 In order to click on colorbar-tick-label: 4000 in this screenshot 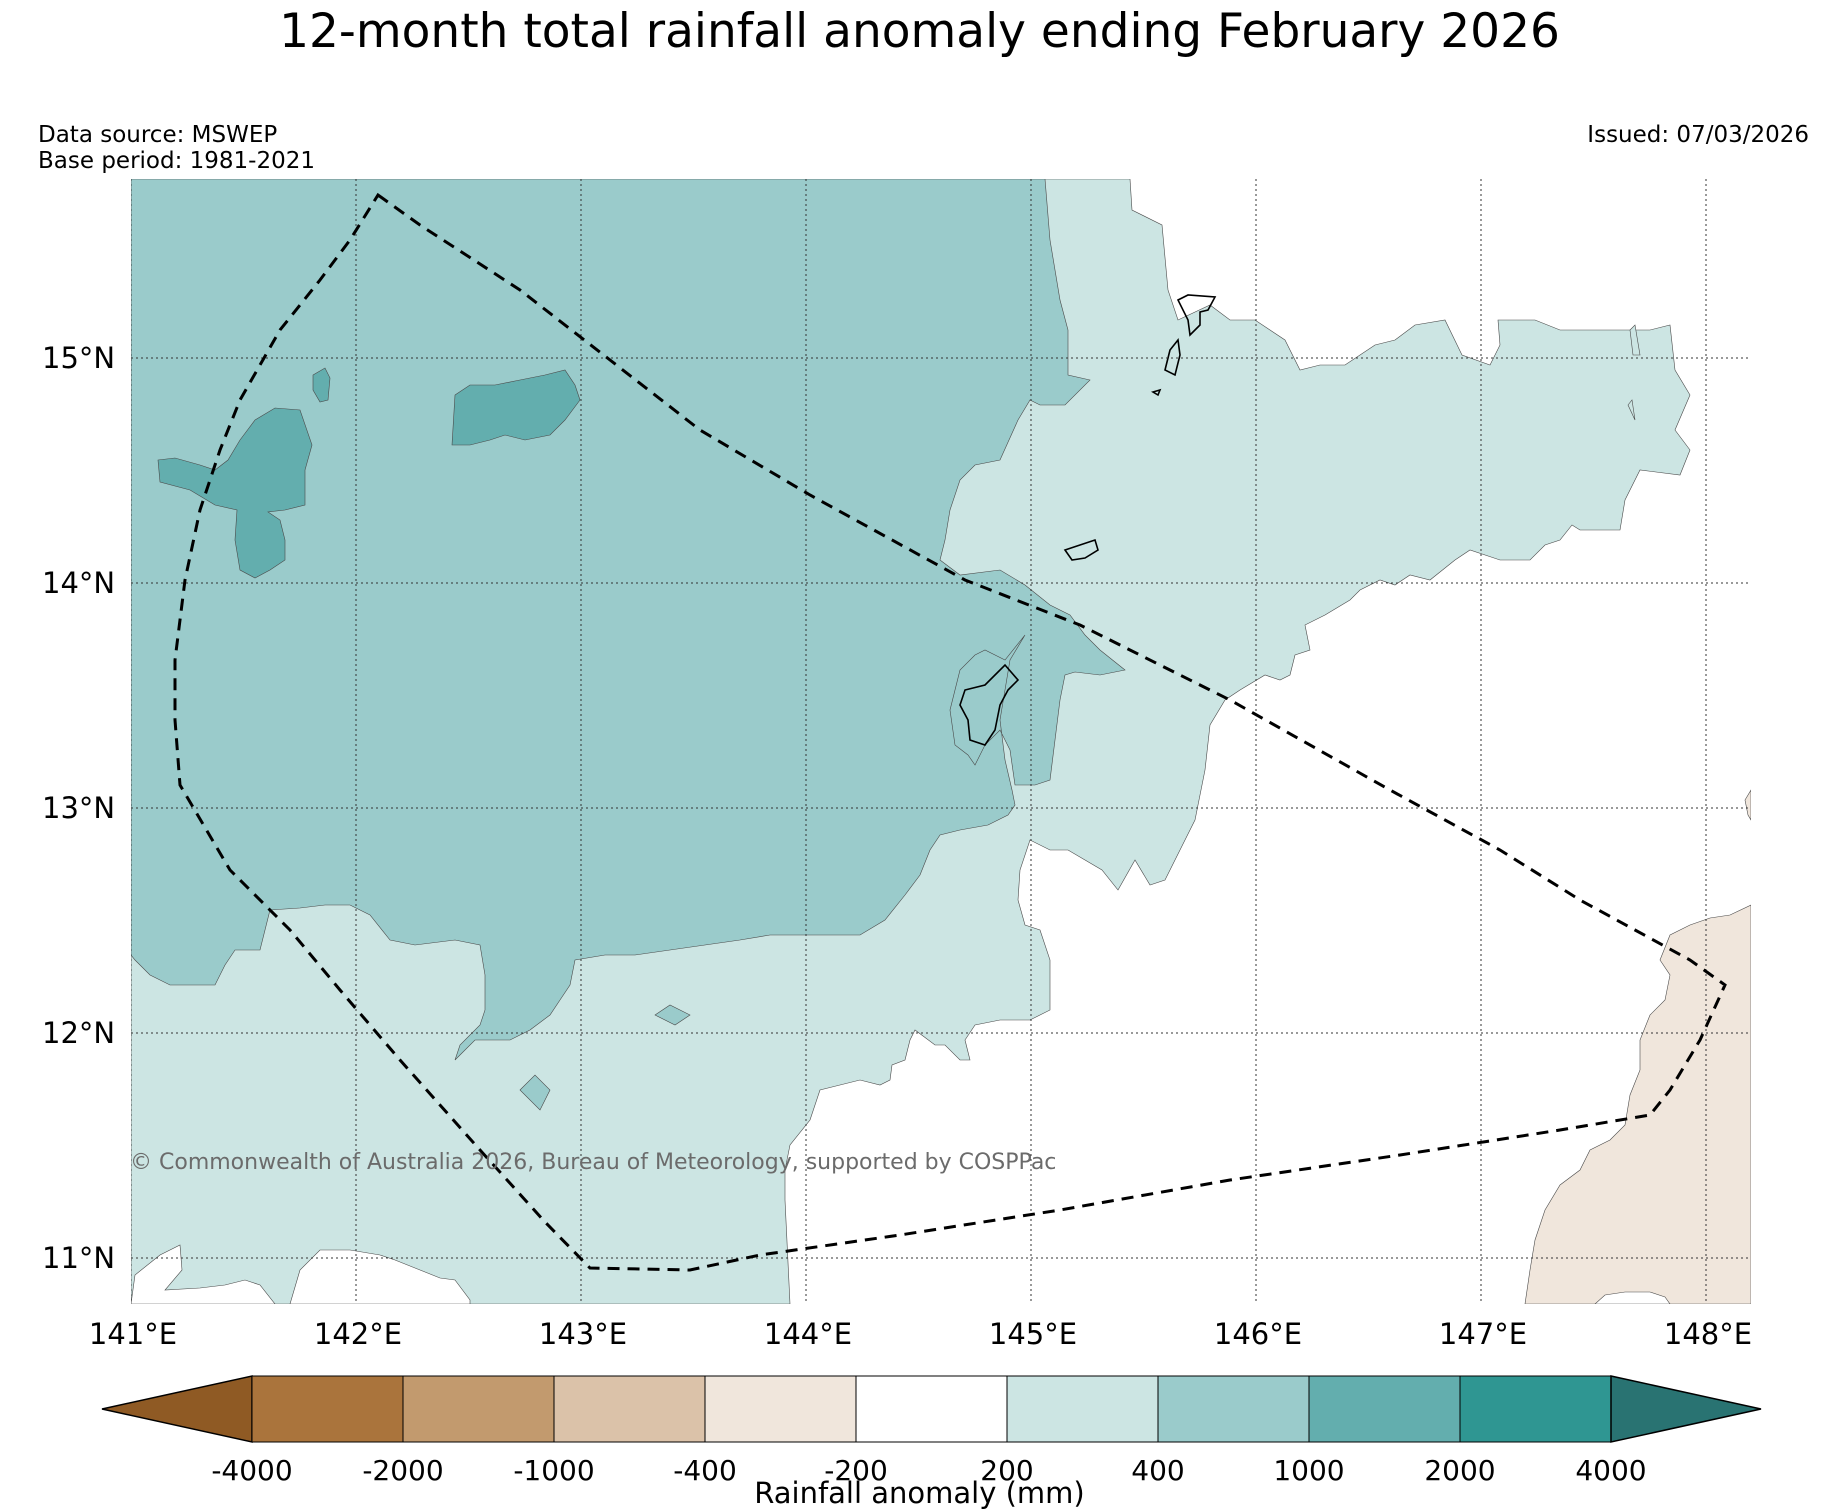, I will do `click(1610, 1470)`.